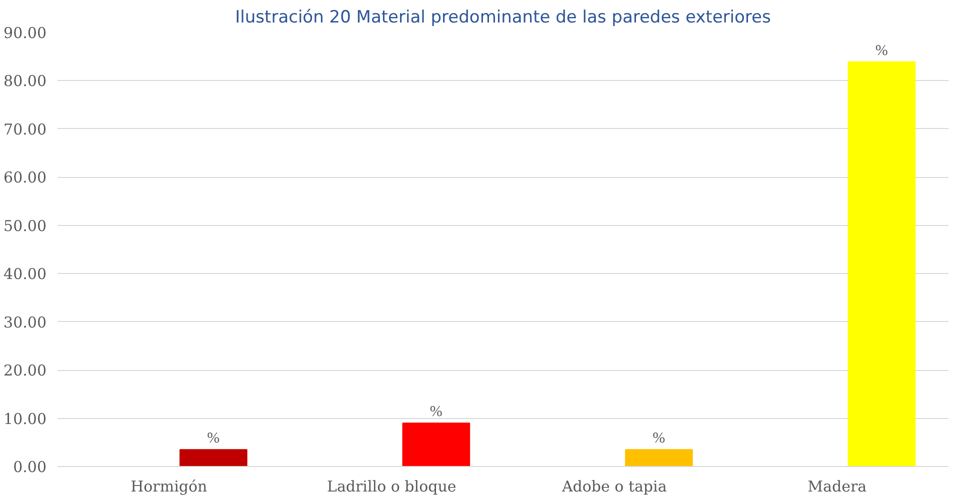  I want to click on y-tick-label: 20.00, so click(25, 371).